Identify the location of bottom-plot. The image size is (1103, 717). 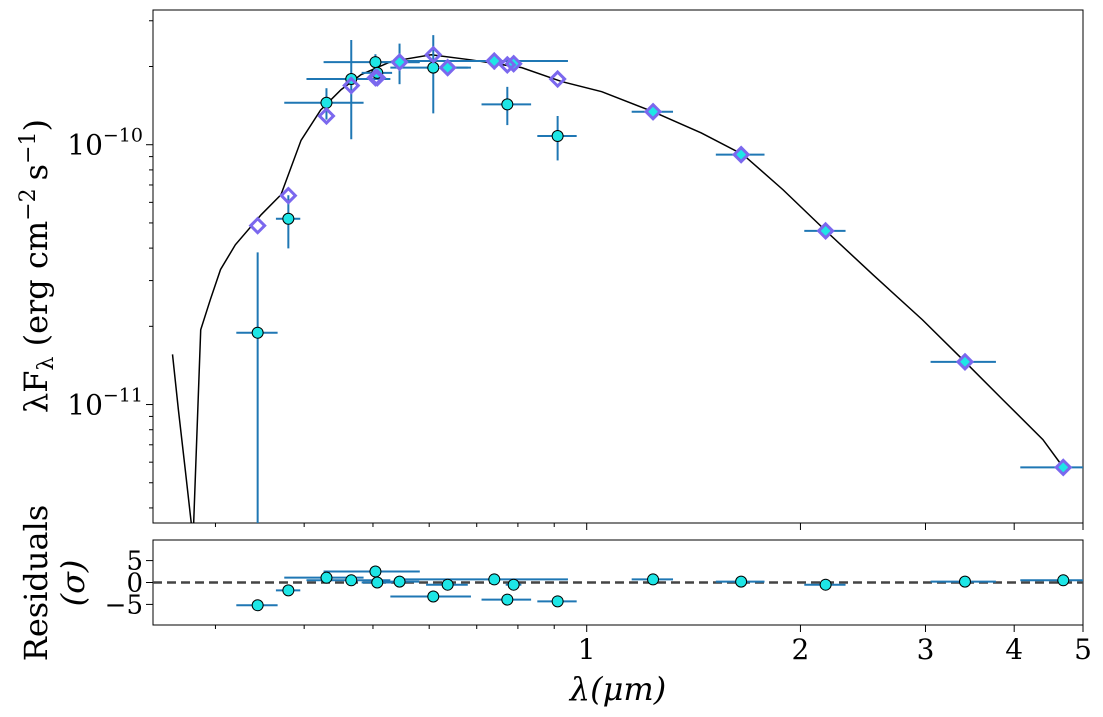
(618, 588).